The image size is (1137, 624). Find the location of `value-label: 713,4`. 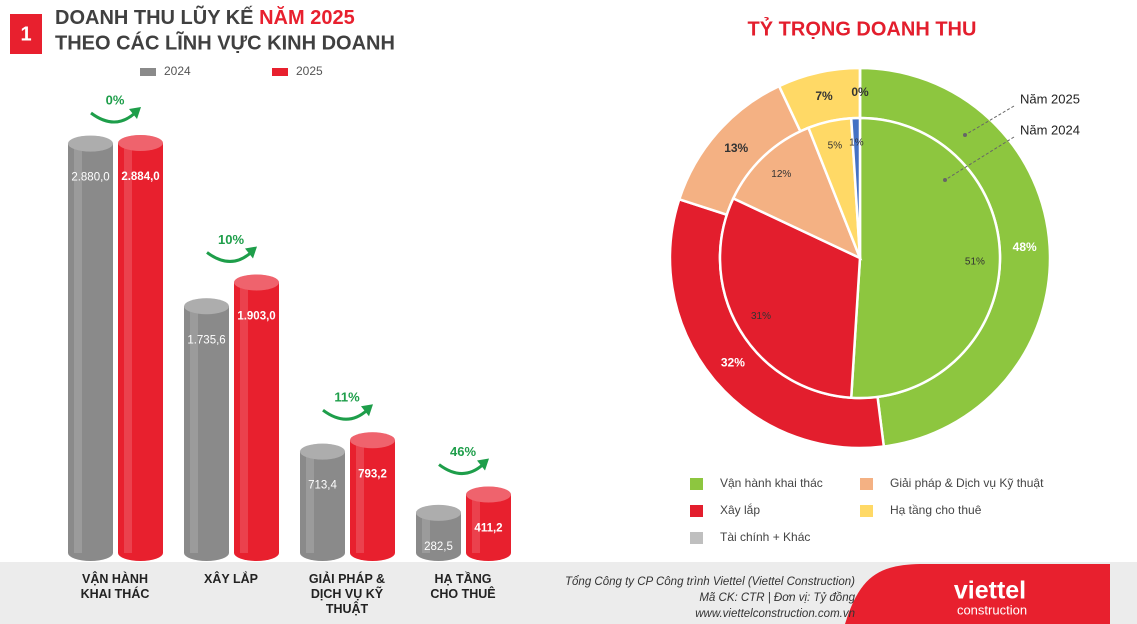

value-label: 713,4 is located at coordinates (322, 486).